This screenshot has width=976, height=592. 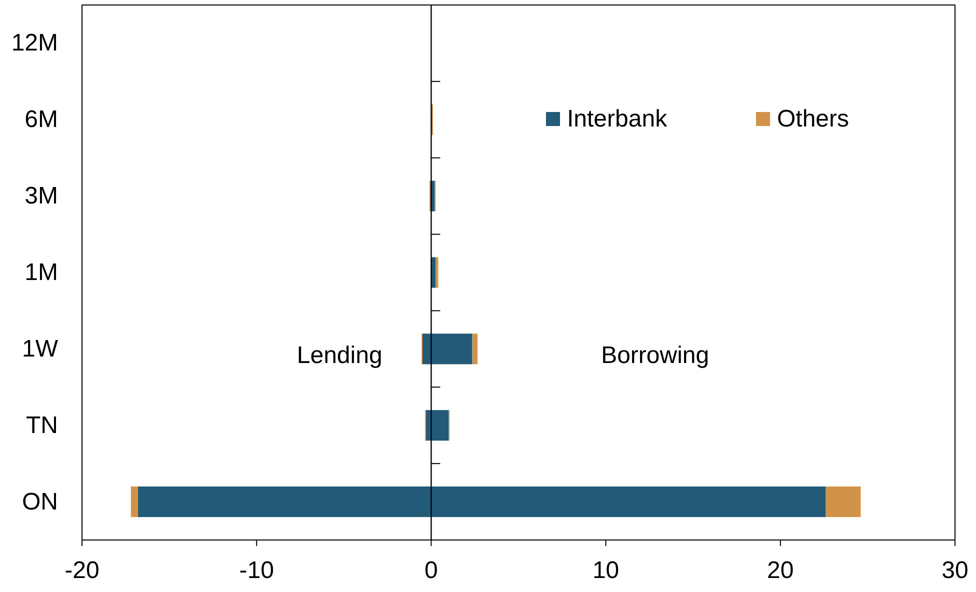 What do you see at coordinates (655, 355) in the screenshot?
I see `annotation: Borrowing` at bounding box center [655, 355].